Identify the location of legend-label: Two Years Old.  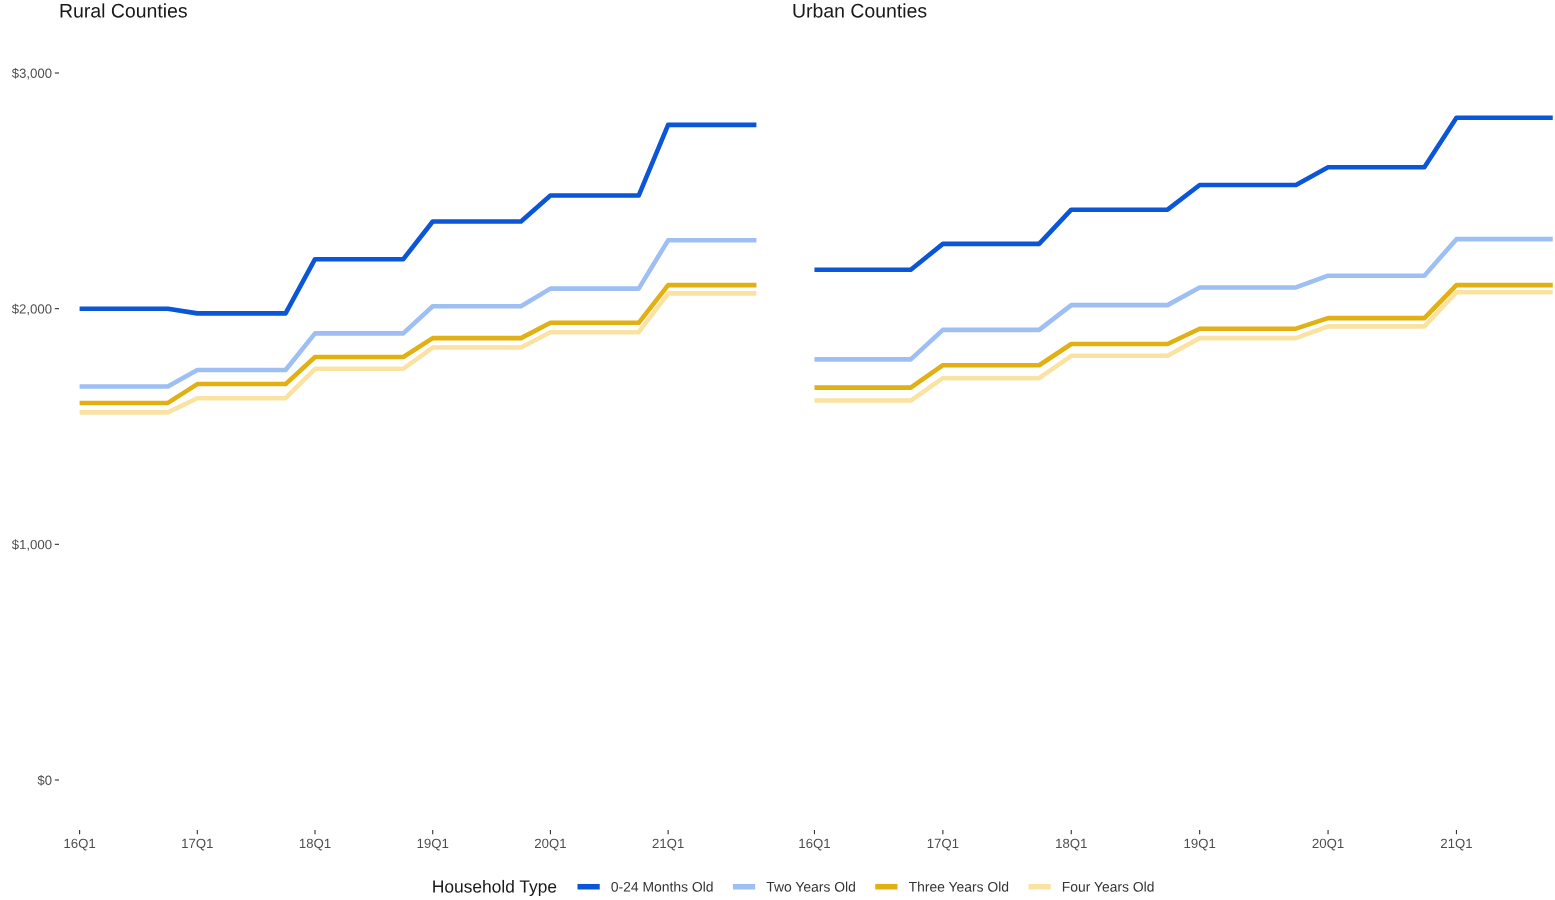
(810, 886).